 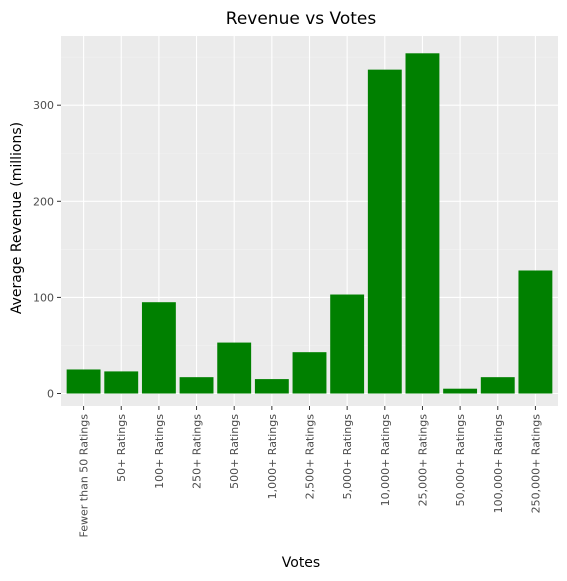 What do you see at coordinates (535, 464) in the screenshot?
I see `x-tick-label: 250,000+ Ratings` at bounding box center [535, 464].